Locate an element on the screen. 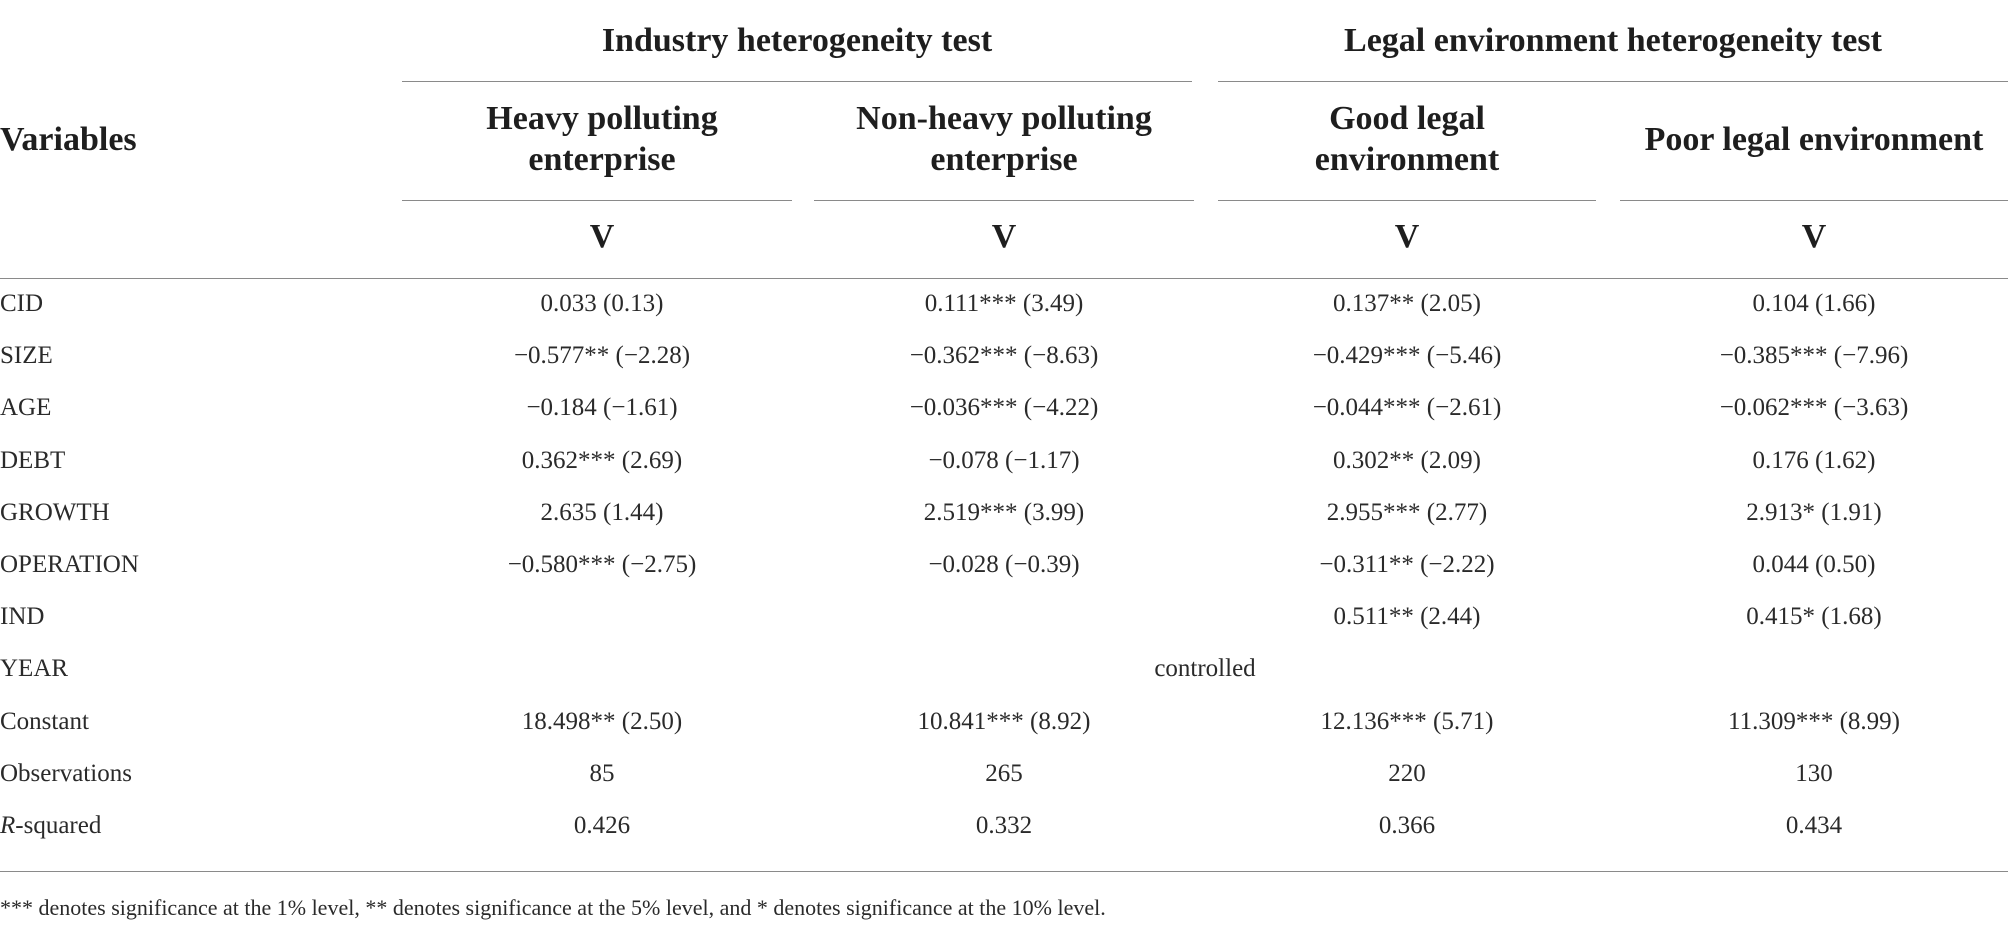  row-label-text: YEAR is located at coordinates (34, 668).